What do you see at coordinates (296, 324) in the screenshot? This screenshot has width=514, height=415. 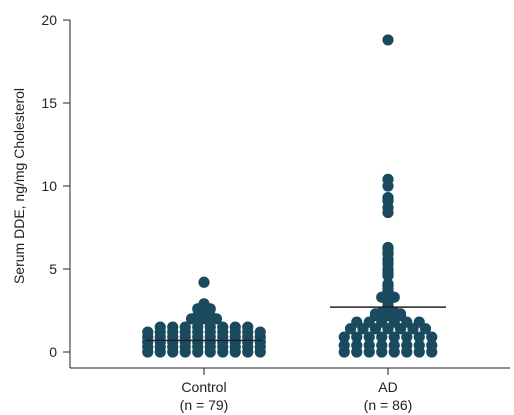 I see `median-lines` at bounding box center [296, 324].